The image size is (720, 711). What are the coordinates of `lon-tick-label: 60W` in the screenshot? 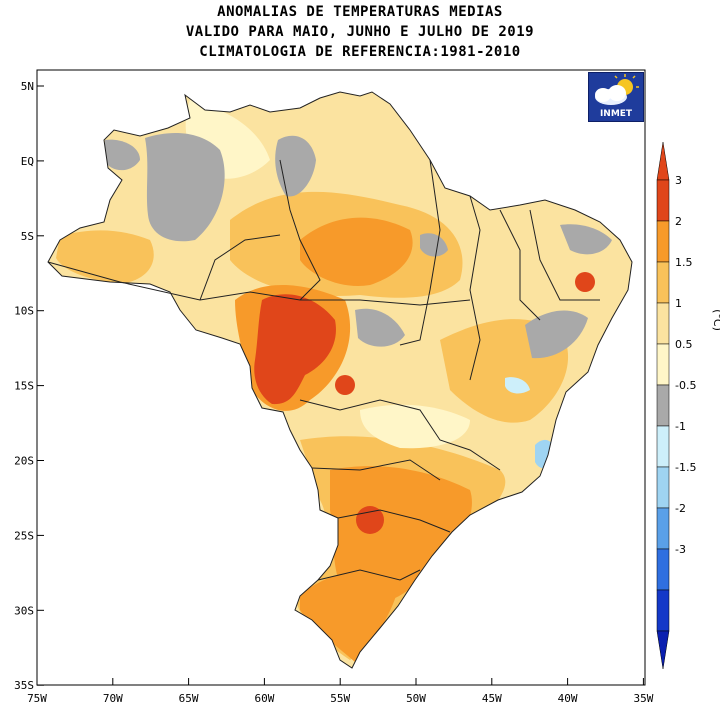 It's located at (264, 698).